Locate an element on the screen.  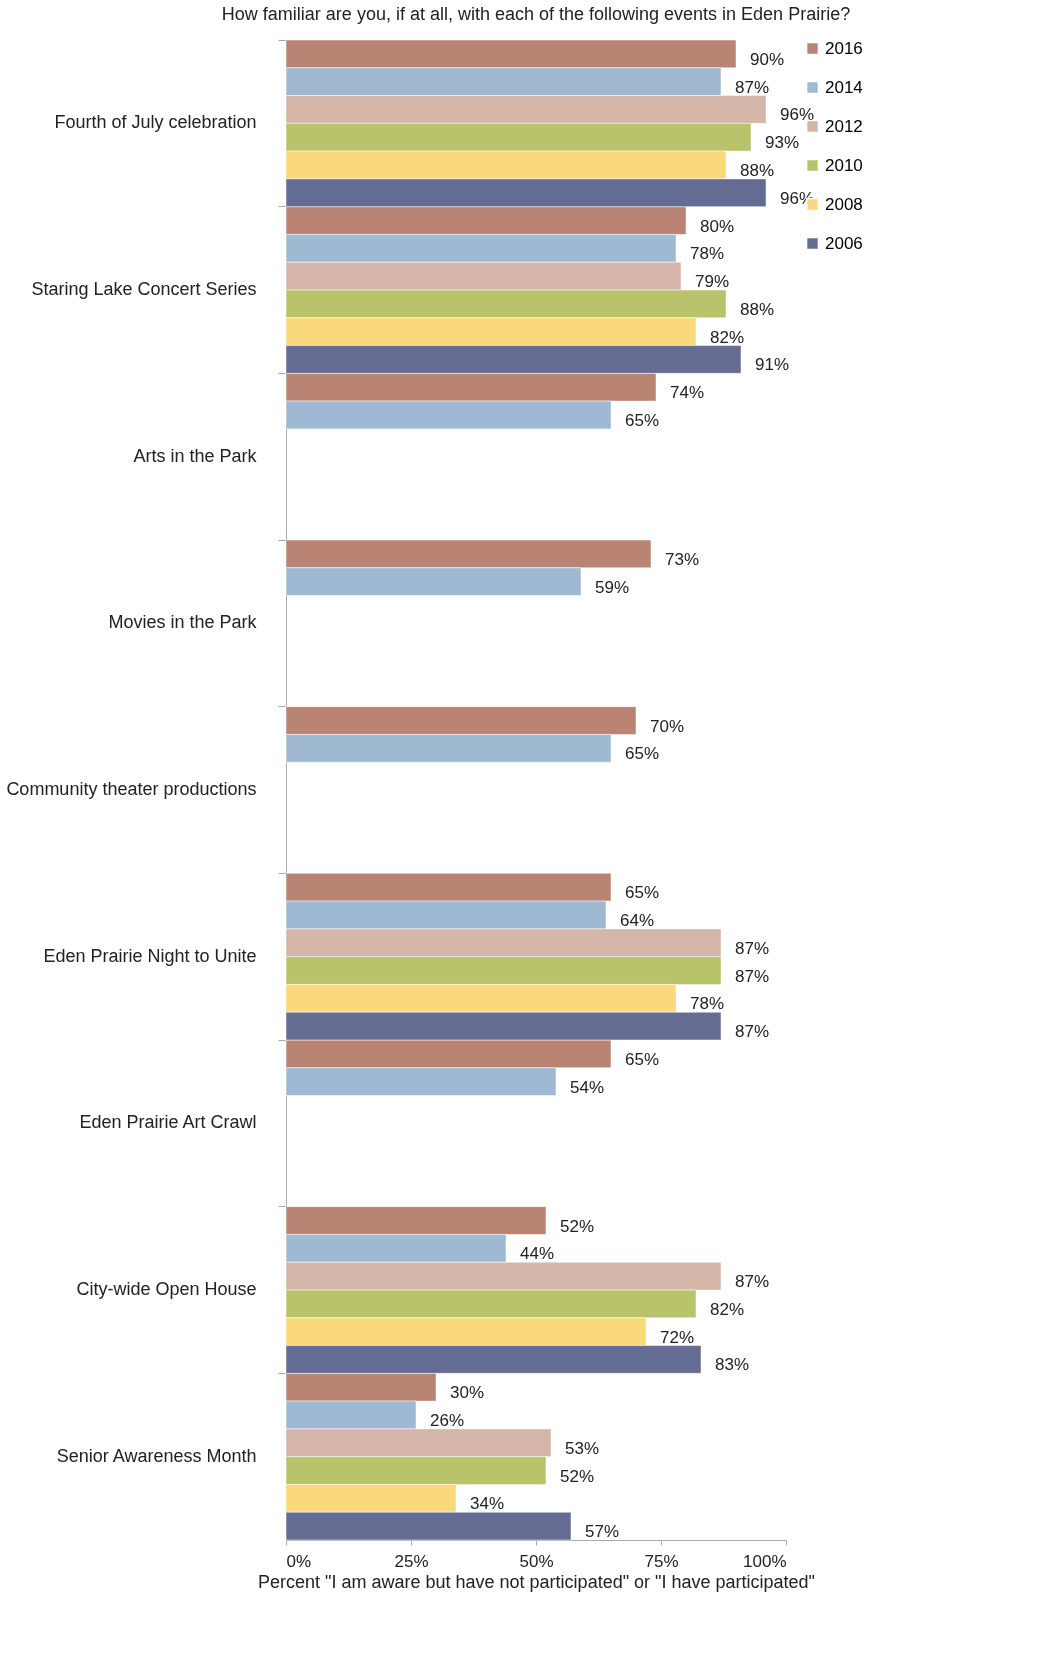
x-axis-title: Percent "I am aware but have not participated" or "I have participated" is located at coordinates (536, 1581).